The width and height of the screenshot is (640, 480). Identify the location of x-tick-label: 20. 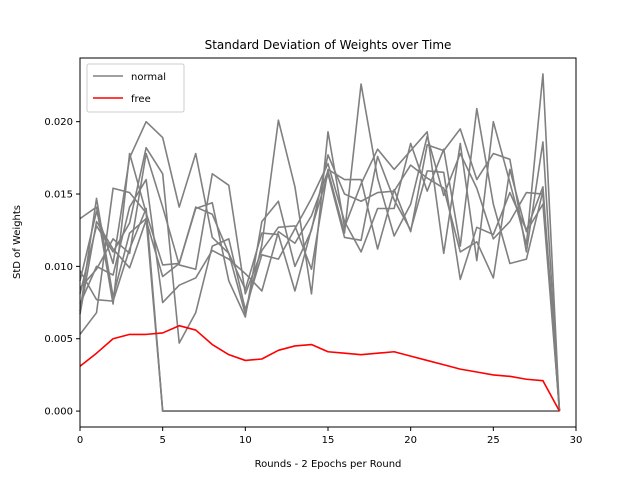
(410, 440).